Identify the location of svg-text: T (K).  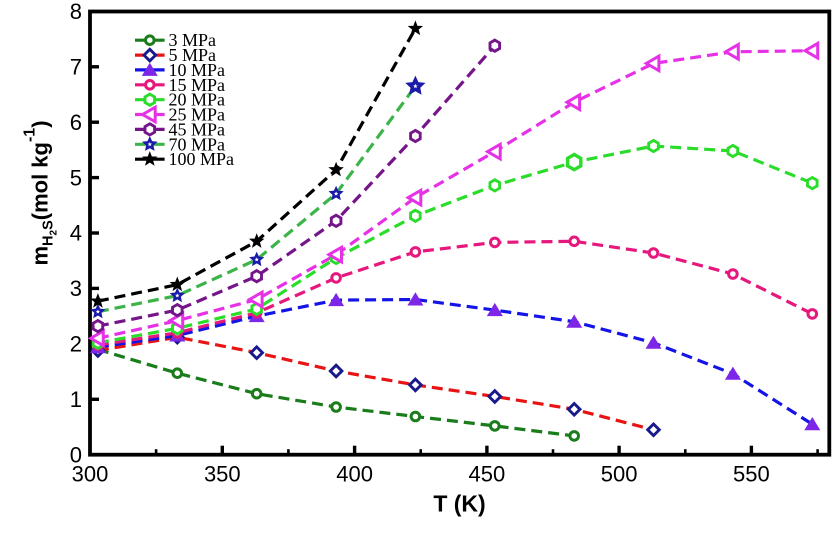
(459, 504).